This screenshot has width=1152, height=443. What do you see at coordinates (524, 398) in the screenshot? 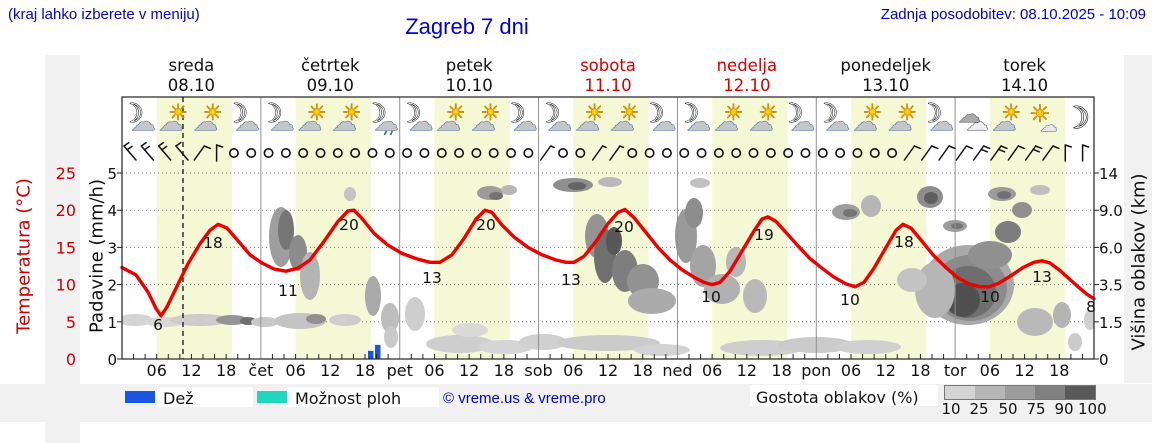
I see `copyright-link: © vreme.us & vreme.pro` at bounding box center [524, 398].